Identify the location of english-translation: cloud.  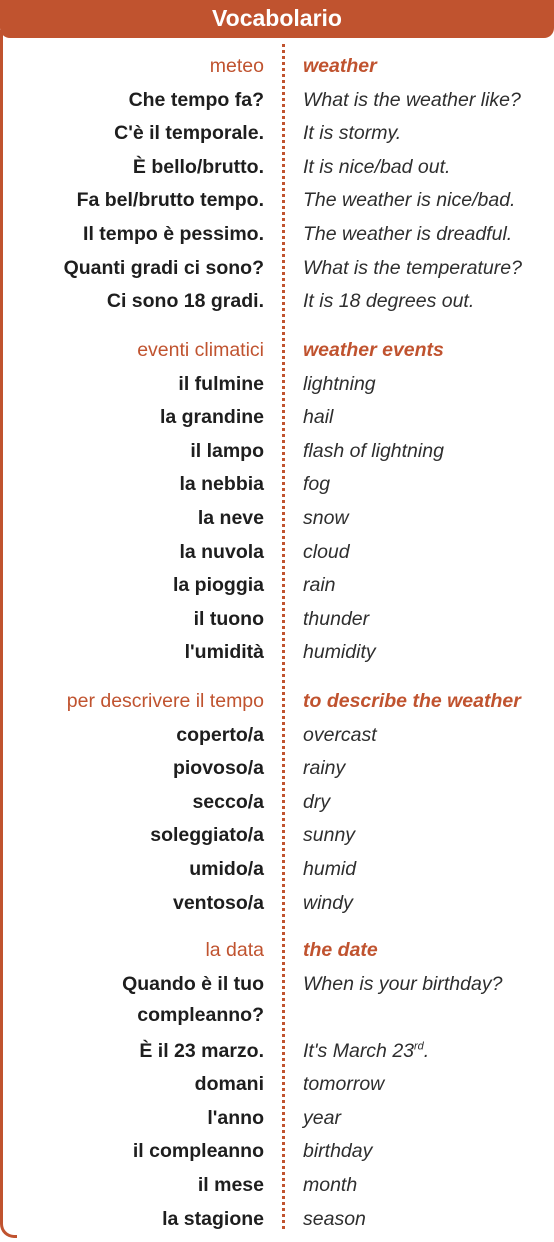
(326, 551).